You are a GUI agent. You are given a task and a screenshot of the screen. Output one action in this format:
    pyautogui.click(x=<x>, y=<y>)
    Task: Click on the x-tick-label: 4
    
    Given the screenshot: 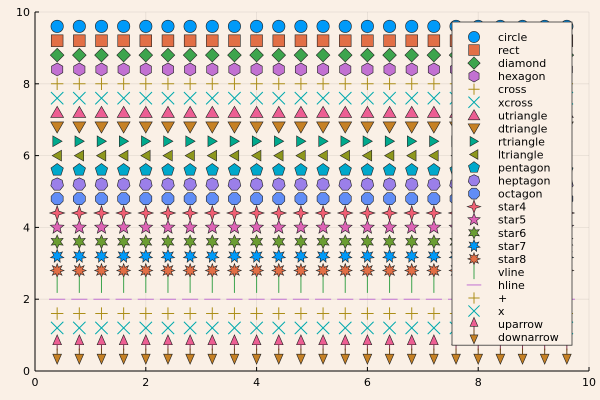 What is the action you would take?
    pyautogui.click(x=256, y=382)
    